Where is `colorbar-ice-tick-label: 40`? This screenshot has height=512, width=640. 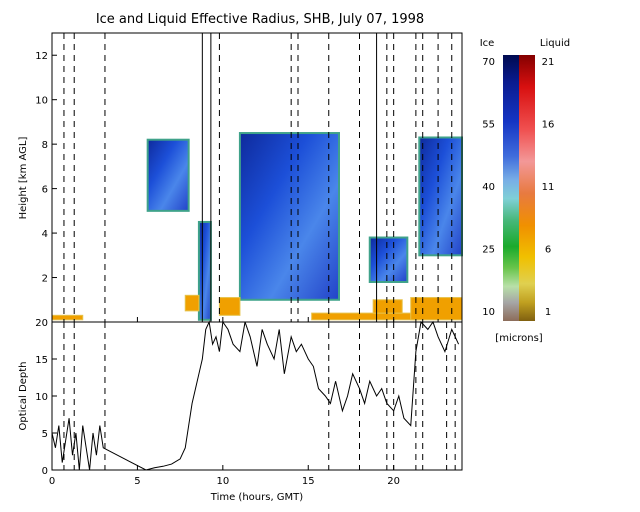
colorbar-ice-tick-label: 40 is located at coordinates (488, 187).